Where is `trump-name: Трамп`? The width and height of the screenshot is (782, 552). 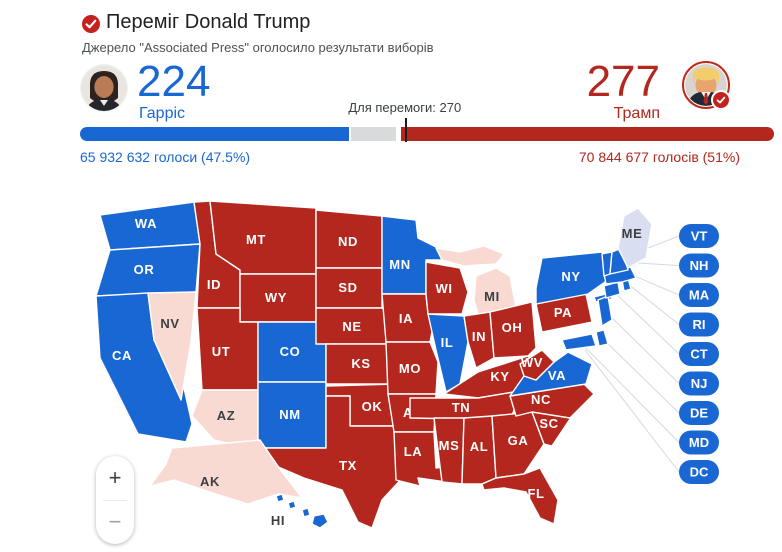
trump-name: Трамп is located at coordinates (636, 113).